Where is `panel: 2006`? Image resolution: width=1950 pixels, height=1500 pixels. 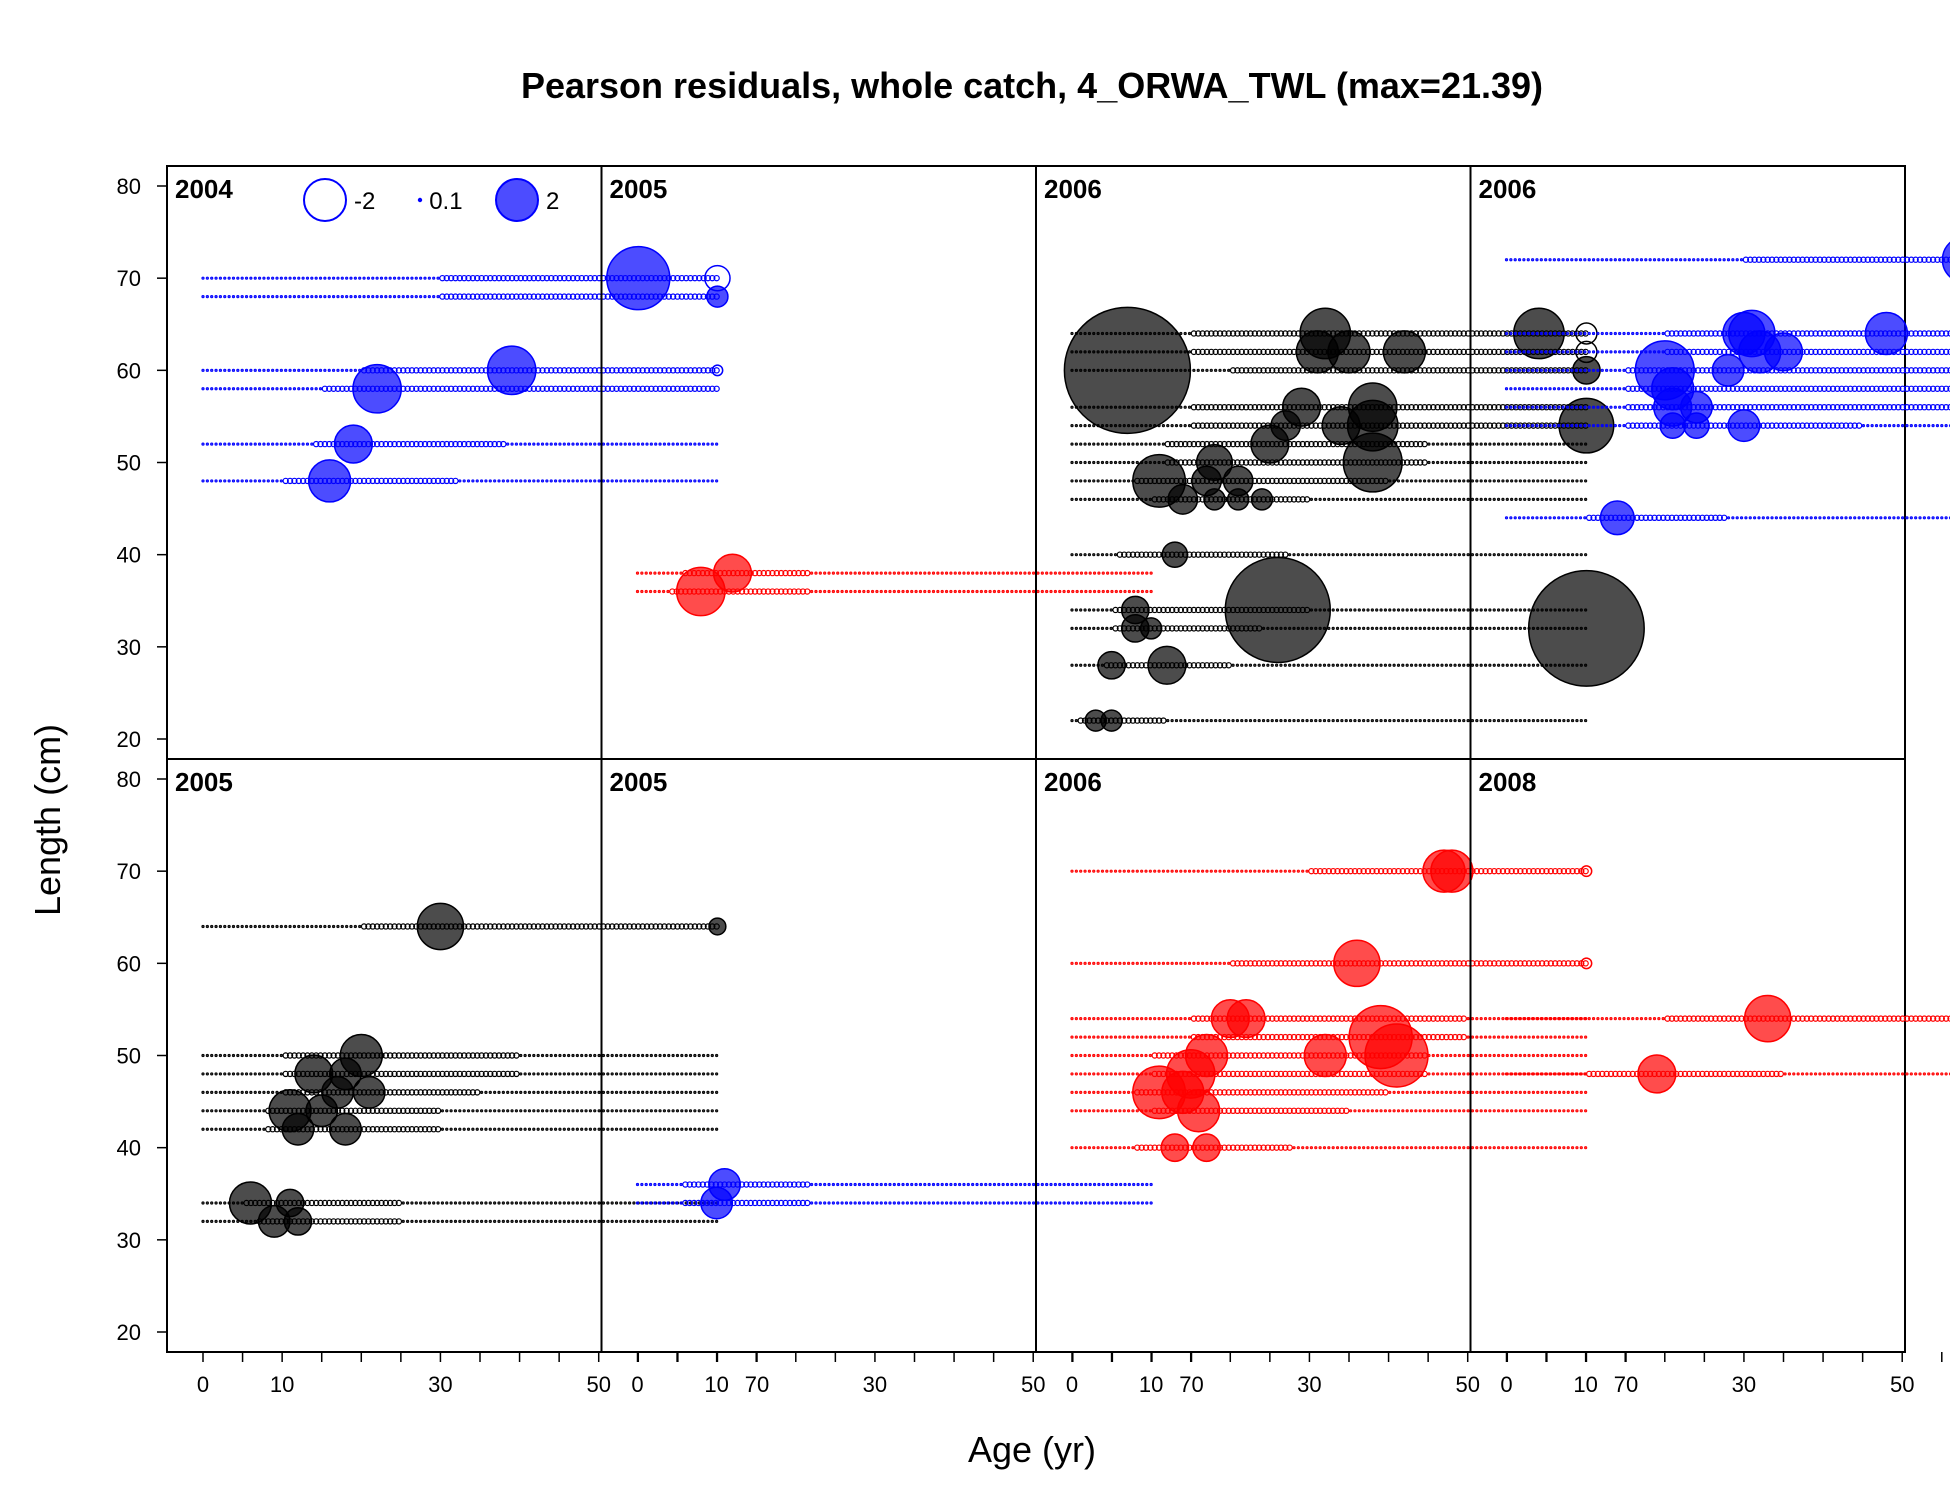
panel: 2006 is located at coordinates (1340, 462).